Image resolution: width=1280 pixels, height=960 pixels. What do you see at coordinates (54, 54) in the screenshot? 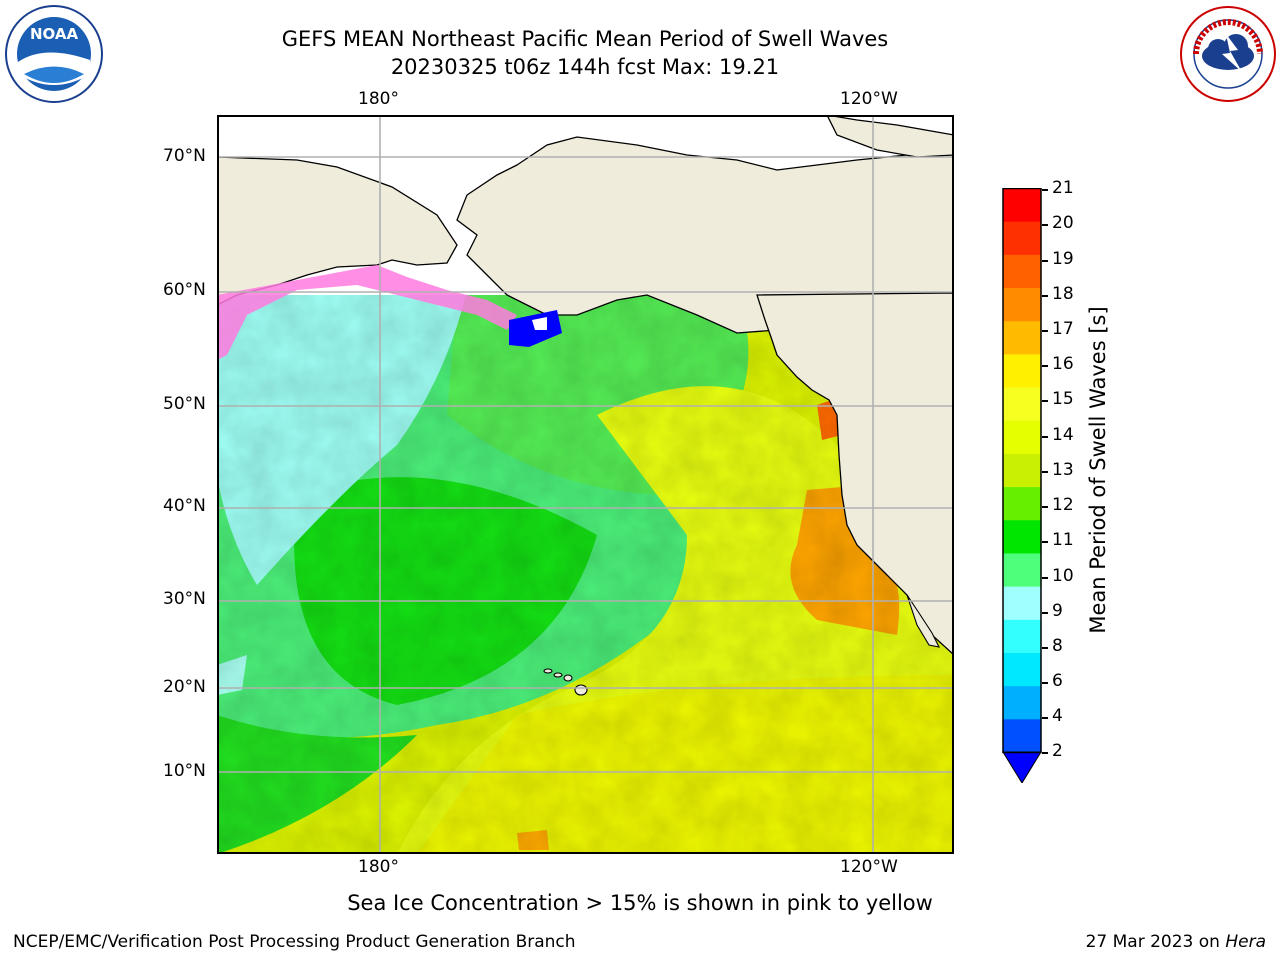
I see `noaa-logo: NOAA` at bounding box center [54, 54].